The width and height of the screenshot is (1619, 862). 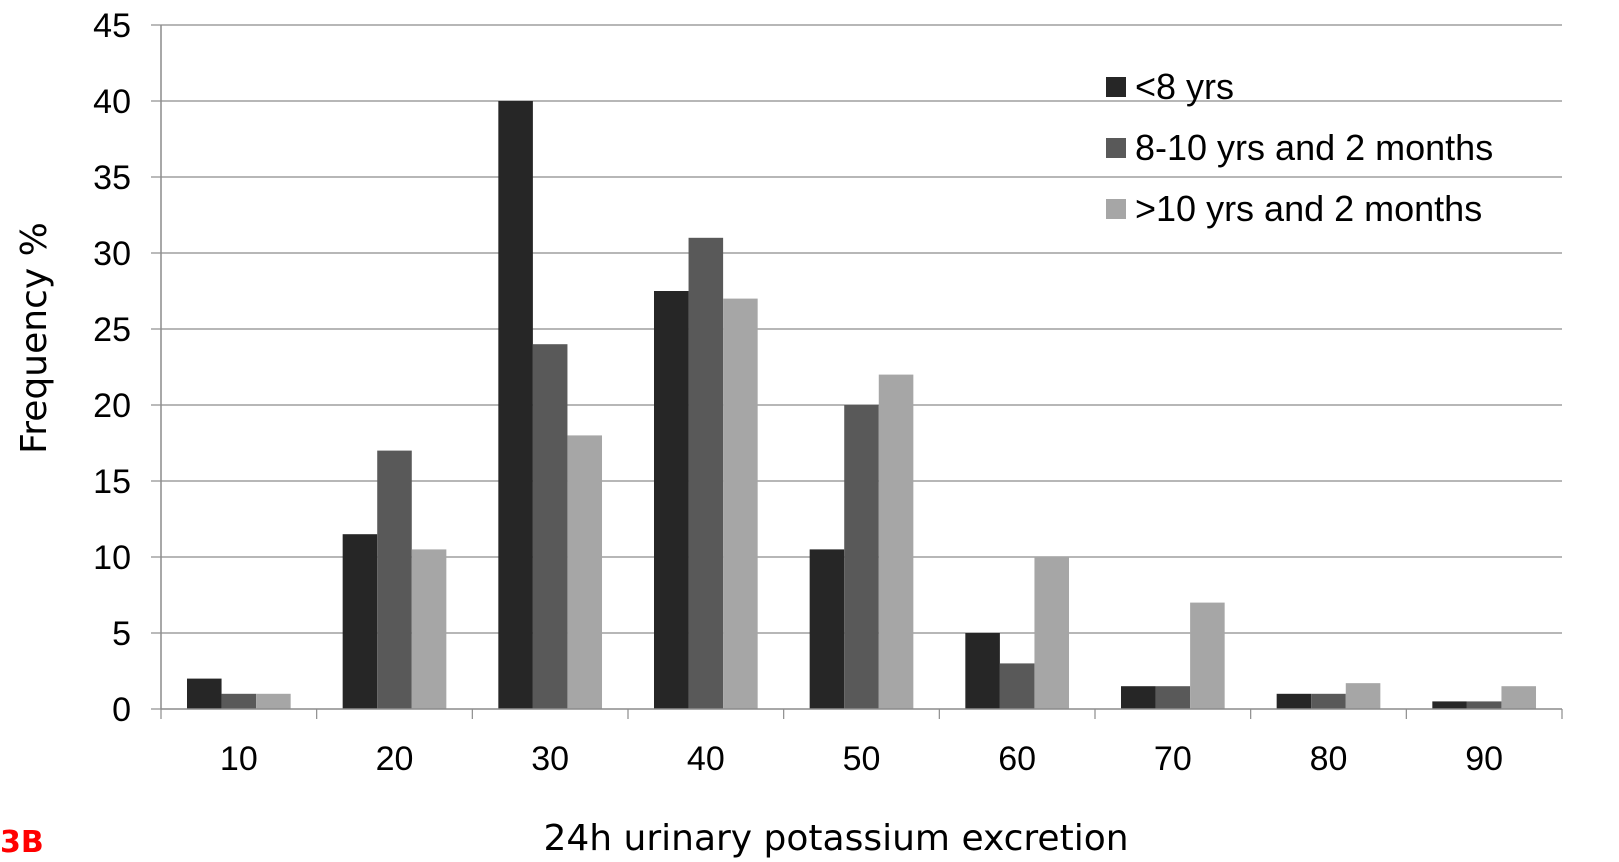 What do you see at coordinates (112, 330) in the screenshot?
I see `y-tick-label: 25` at bounding box center [112, 330].